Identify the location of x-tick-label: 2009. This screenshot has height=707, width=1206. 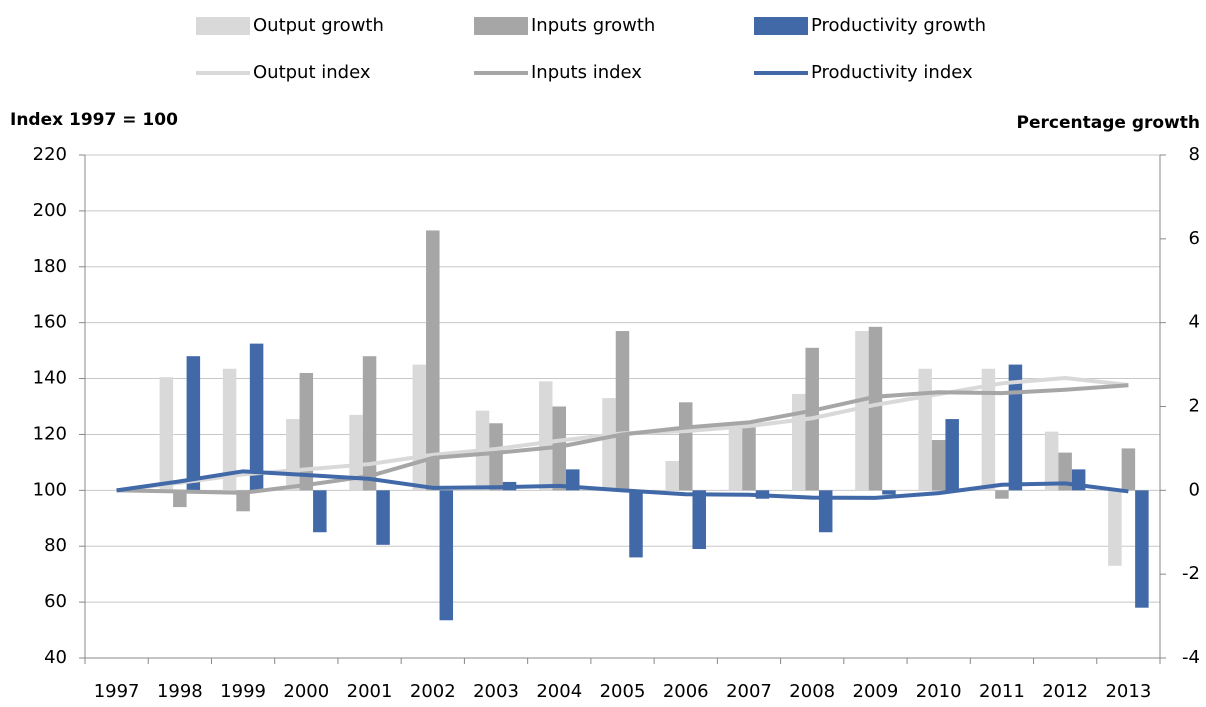
(876, 691).